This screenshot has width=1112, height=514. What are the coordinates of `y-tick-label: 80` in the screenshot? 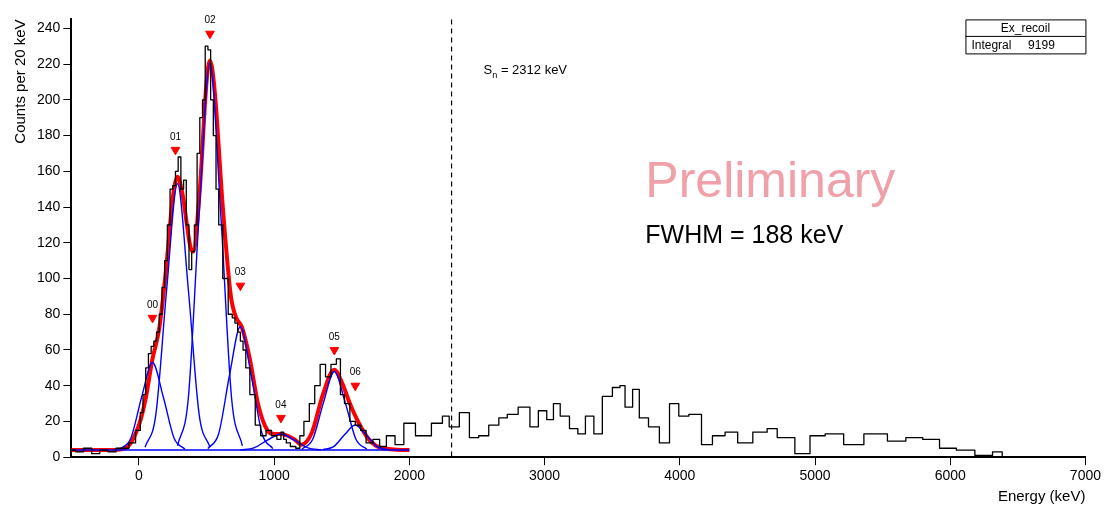 It's located at (52, 313).